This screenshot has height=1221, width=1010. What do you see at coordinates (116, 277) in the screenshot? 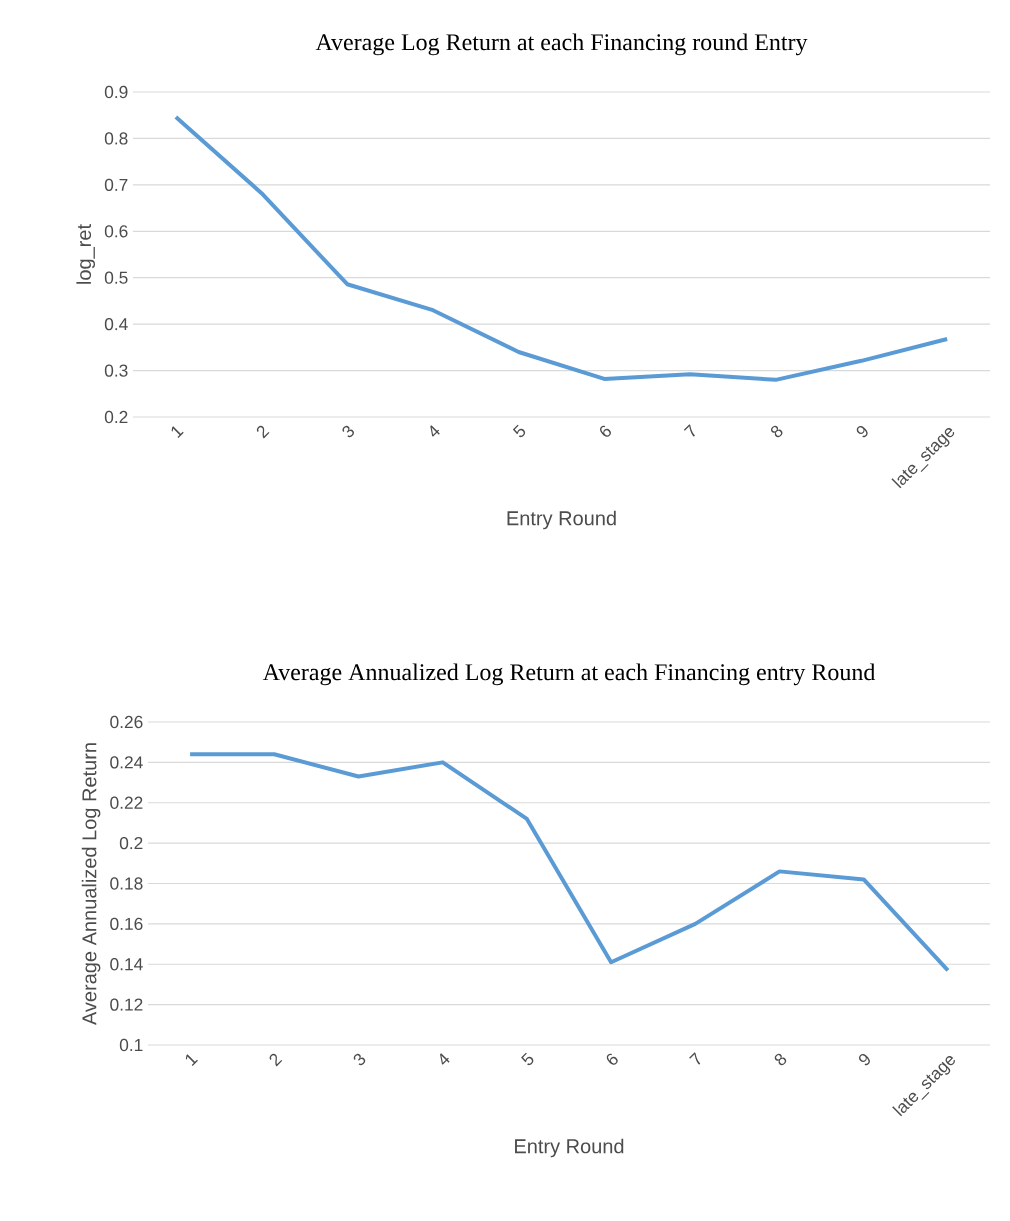
I see `y-tick-label: 0.5` at bounding box center [116, 277].